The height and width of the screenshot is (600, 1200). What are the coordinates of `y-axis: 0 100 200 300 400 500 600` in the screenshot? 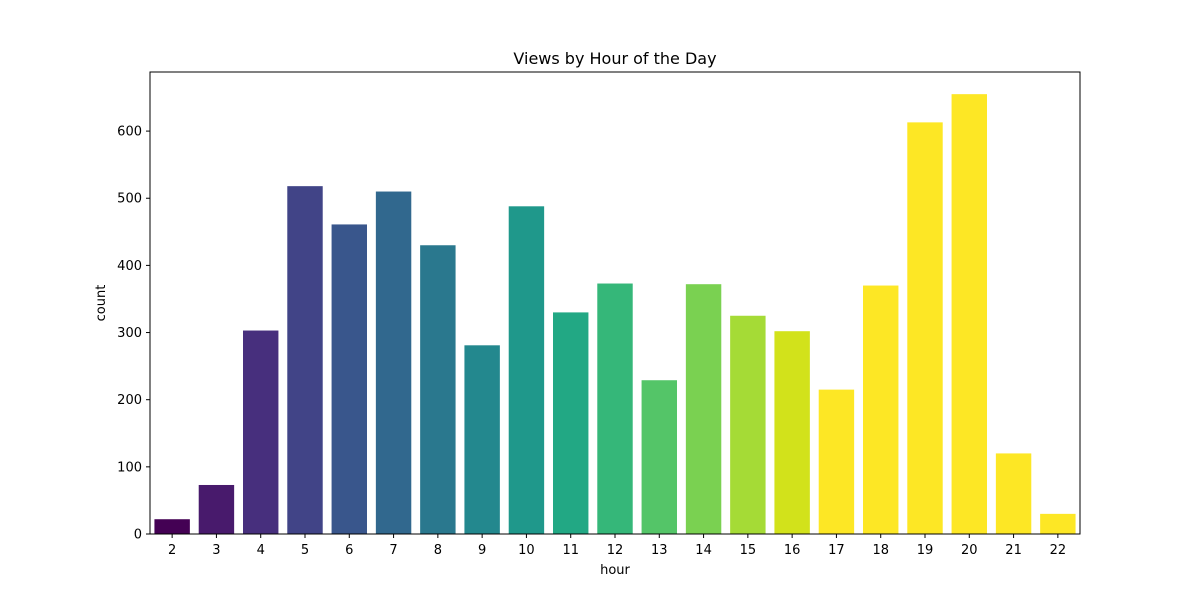 It's located at (133, 334).